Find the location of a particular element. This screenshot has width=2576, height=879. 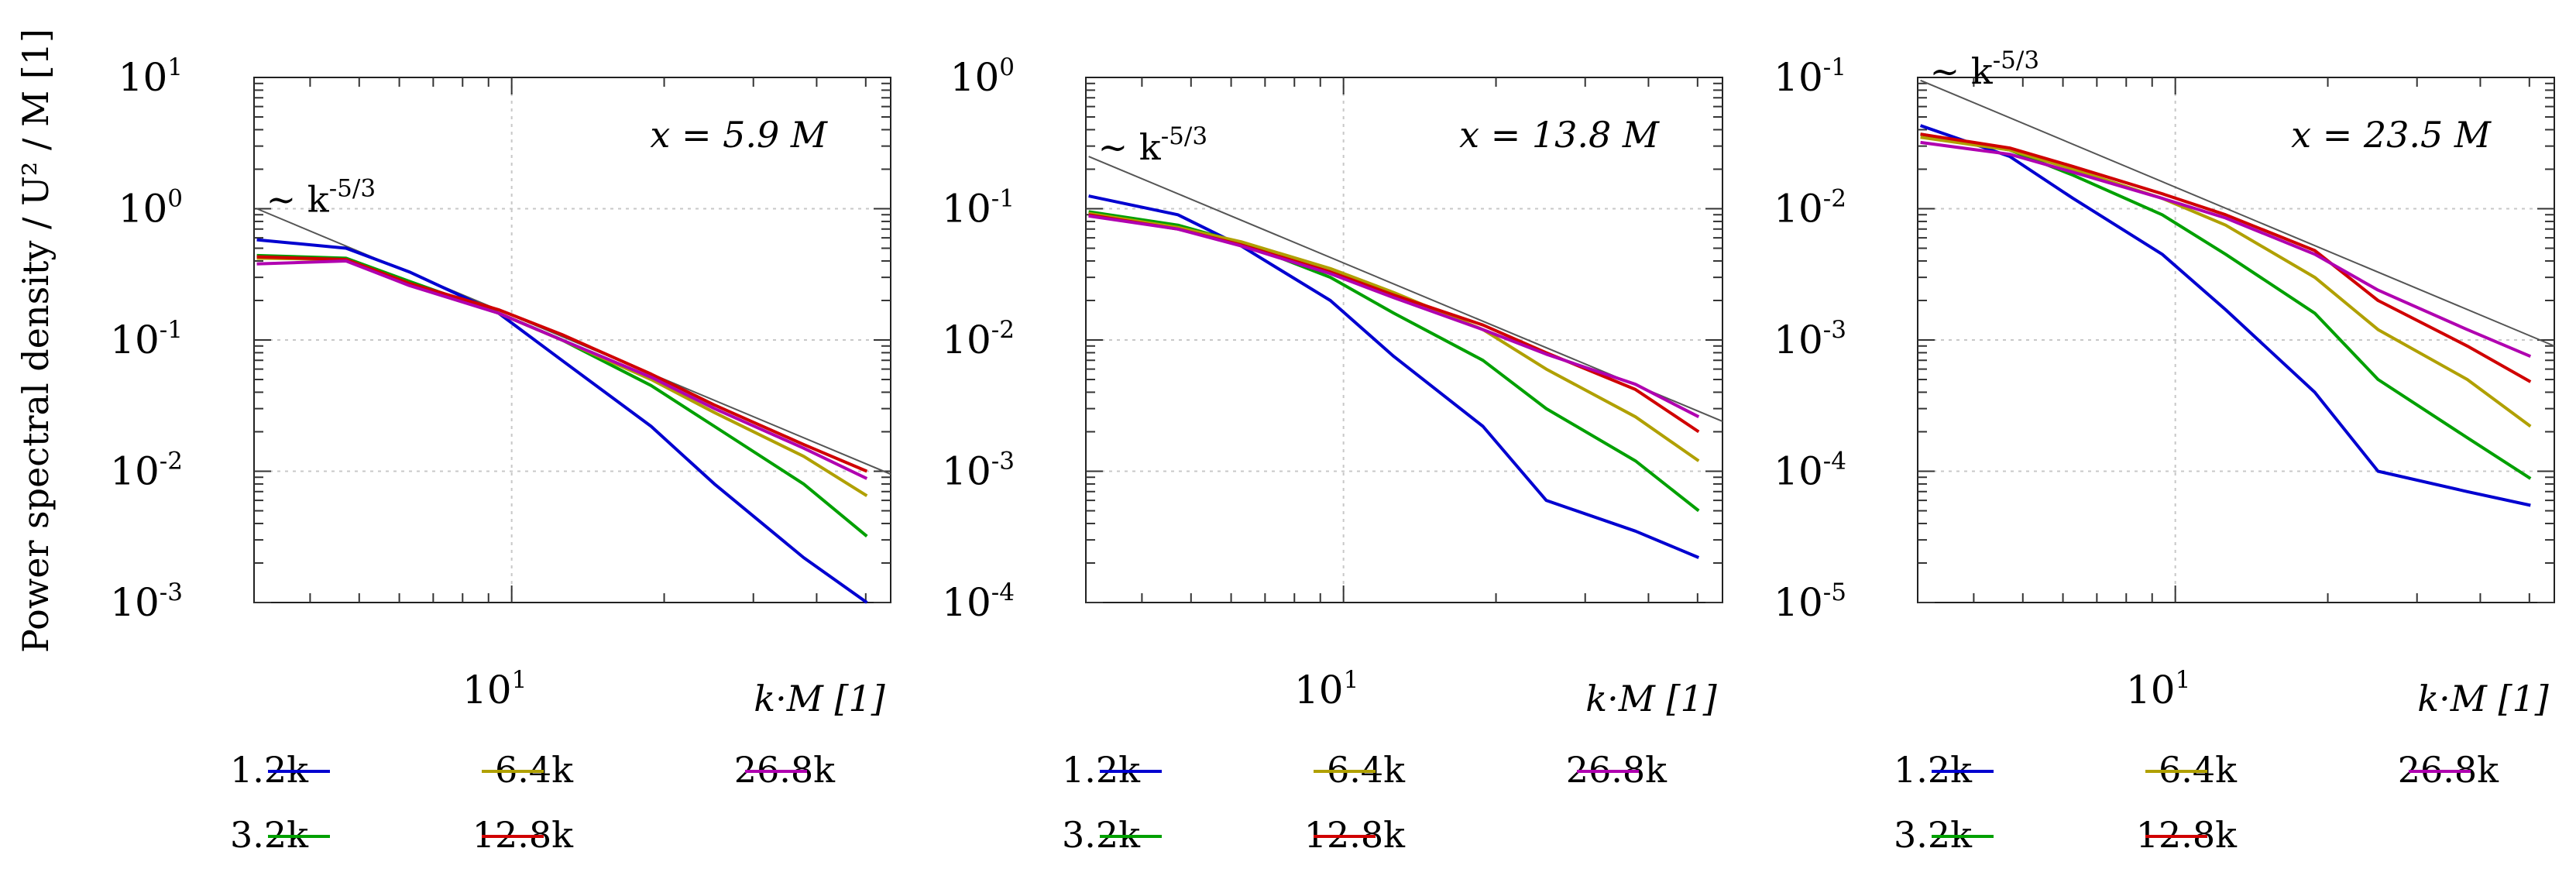

panel-title: x = 5.9 M is located at coordinates (739, 135).